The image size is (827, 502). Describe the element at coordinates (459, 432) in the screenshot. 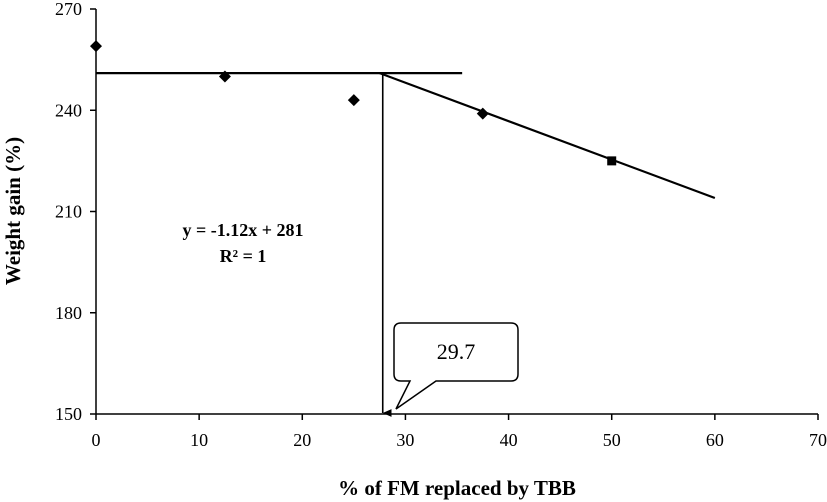

I see `x-ticks: 0 10 20 30 40 50 60 70` at that location.